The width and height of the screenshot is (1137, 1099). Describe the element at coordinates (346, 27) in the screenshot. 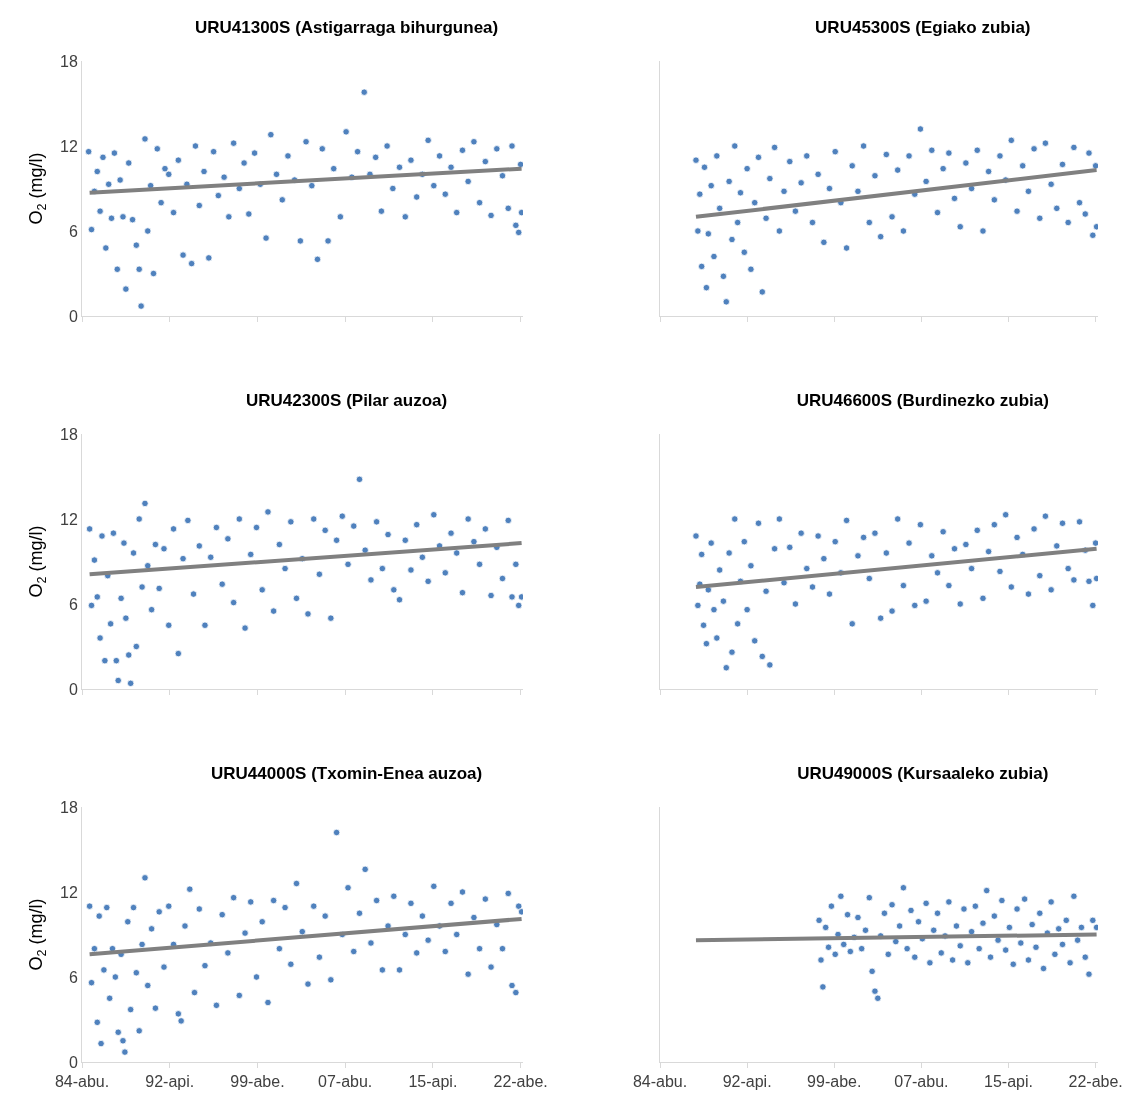

I see `chart-title: URU41300S (Astigarraga bihurgunea)` at that location.